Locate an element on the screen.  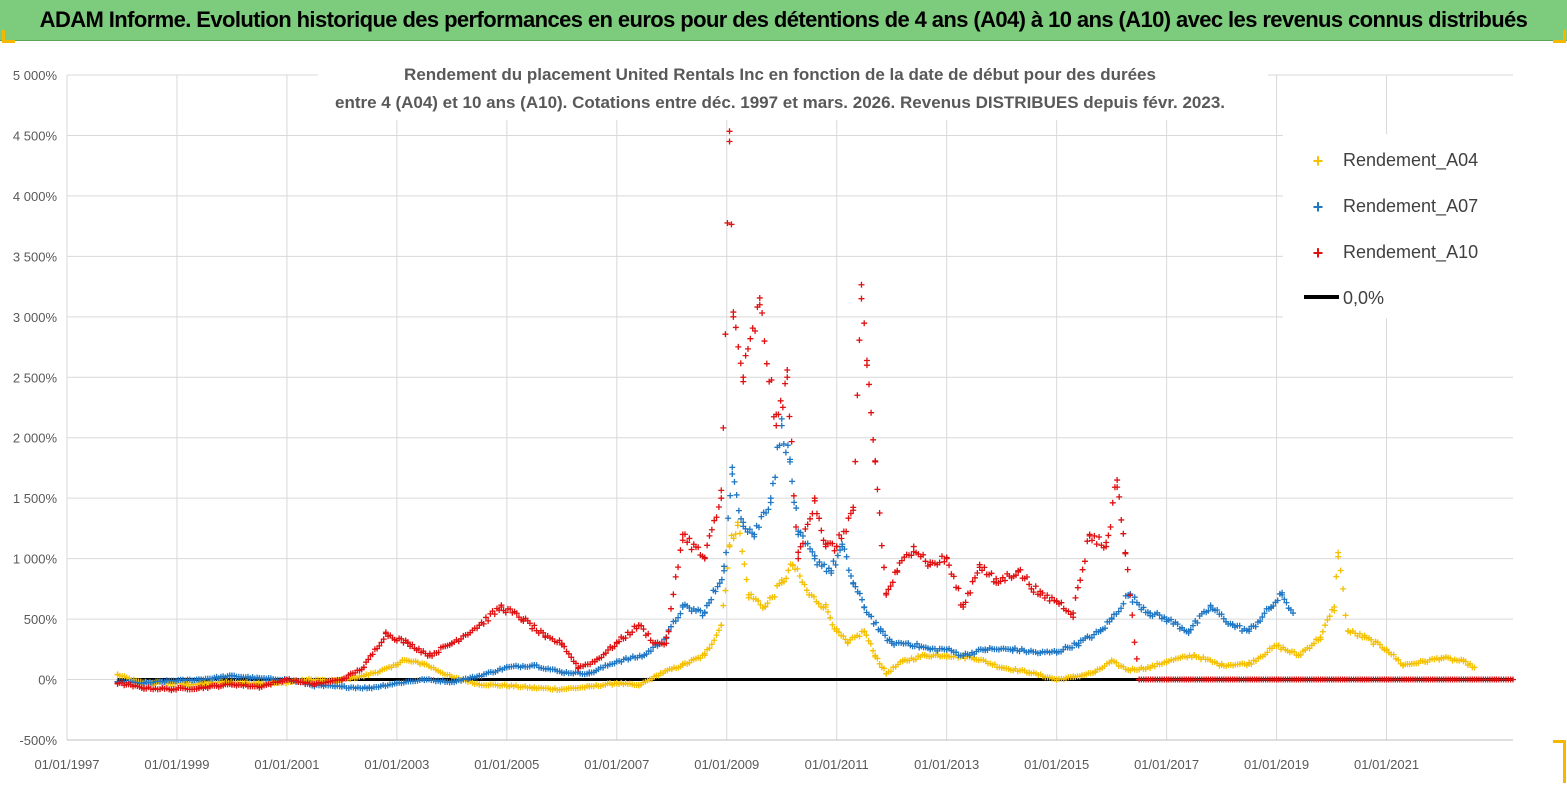
legend-marker-a07: + is located at coordinates (1318, 207).